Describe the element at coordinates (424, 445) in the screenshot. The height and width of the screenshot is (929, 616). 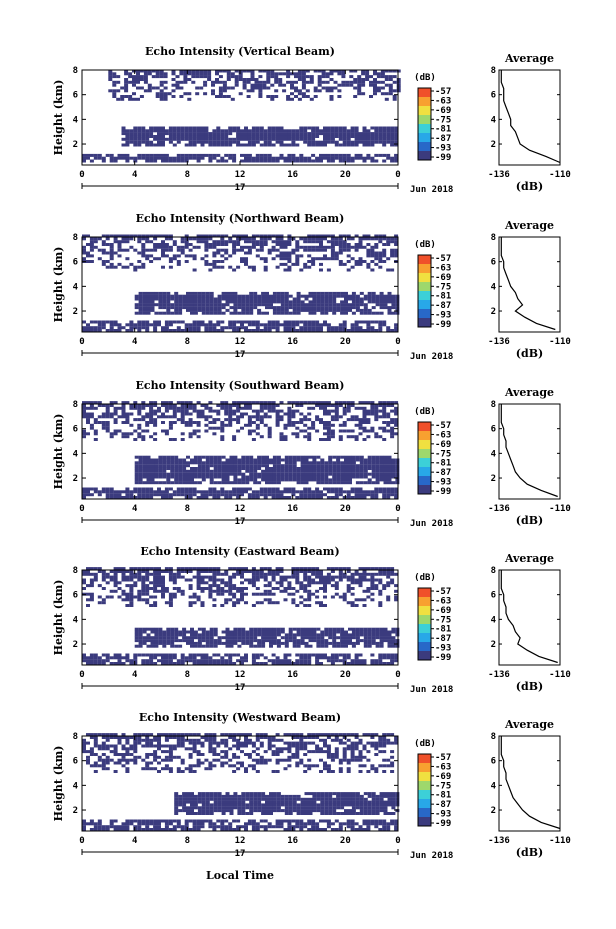
I see `colorbar-segment` at that location.